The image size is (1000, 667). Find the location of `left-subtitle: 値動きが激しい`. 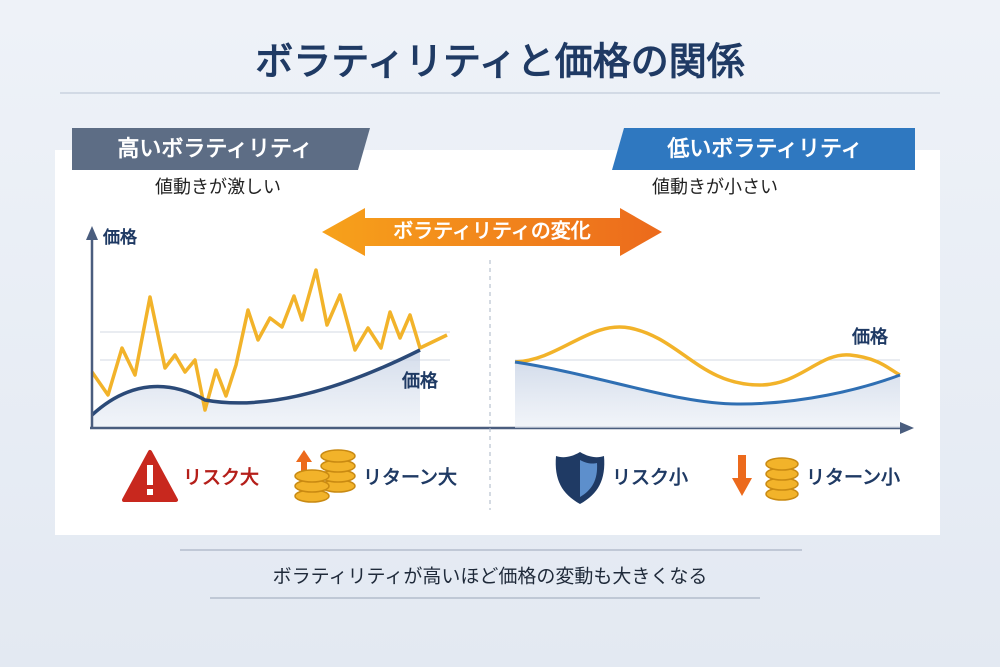

left-subtitle: 値動きが激しい is located at coordinates (218, 187).